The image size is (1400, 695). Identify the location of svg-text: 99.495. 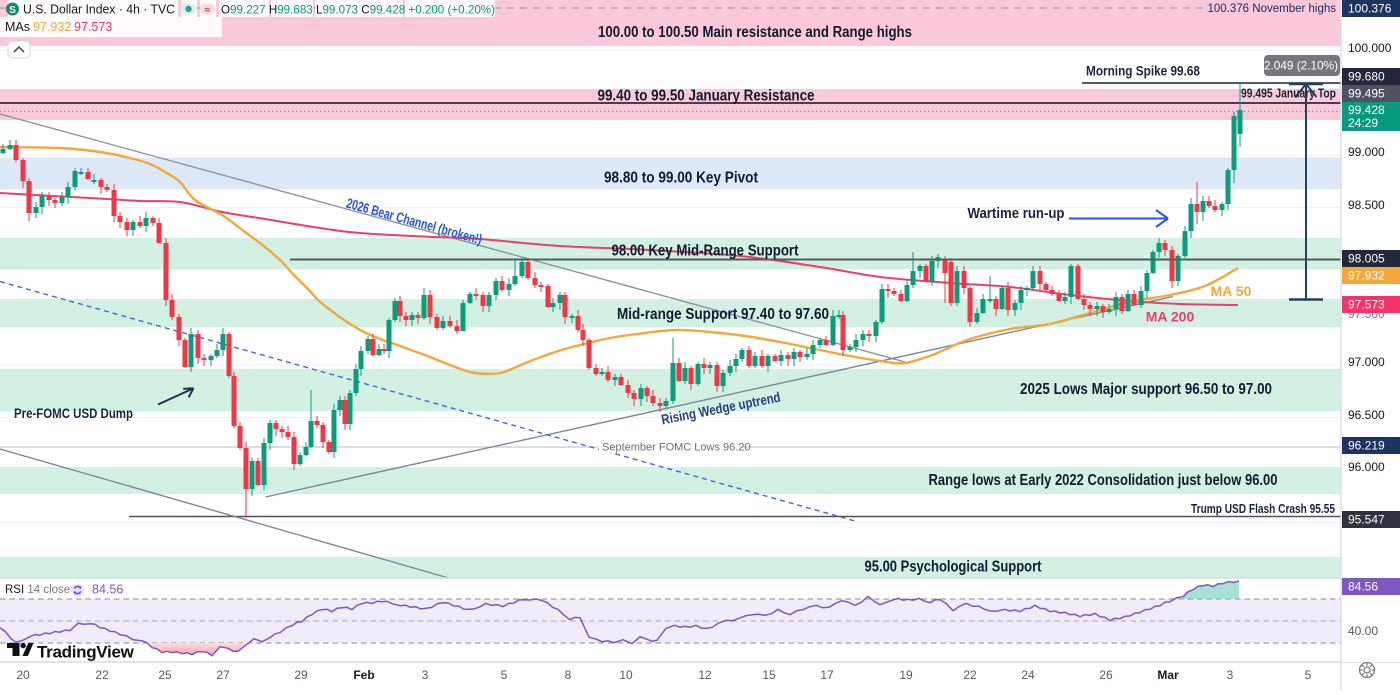
(1366, 94).